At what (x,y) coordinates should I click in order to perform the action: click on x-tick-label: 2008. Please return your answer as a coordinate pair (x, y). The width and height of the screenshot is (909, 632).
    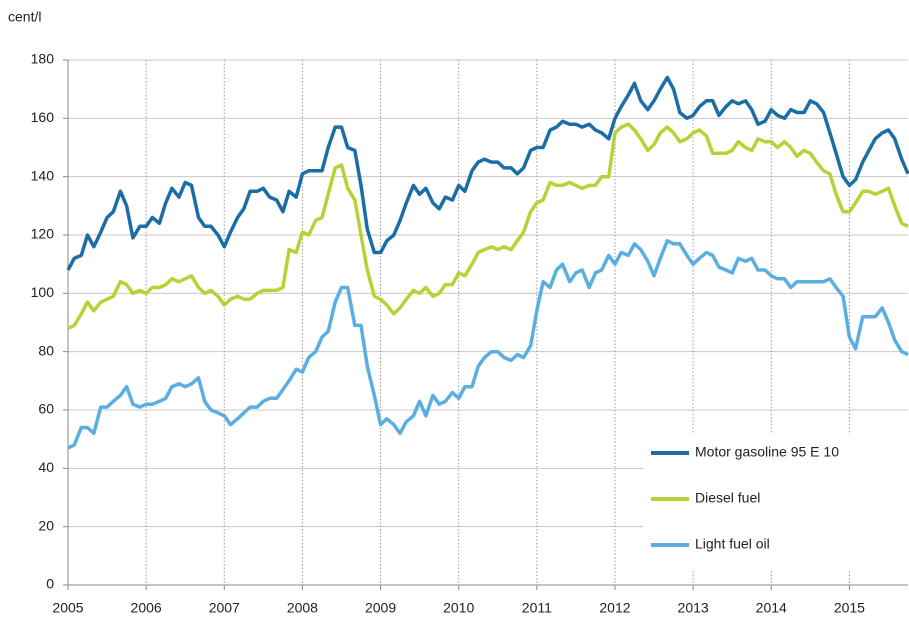
    Looking at the image, I should click on (302, 608).